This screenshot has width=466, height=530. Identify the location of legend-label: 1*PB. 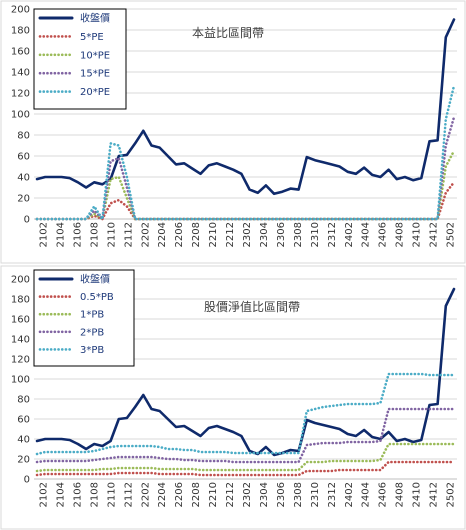
(92, 315).